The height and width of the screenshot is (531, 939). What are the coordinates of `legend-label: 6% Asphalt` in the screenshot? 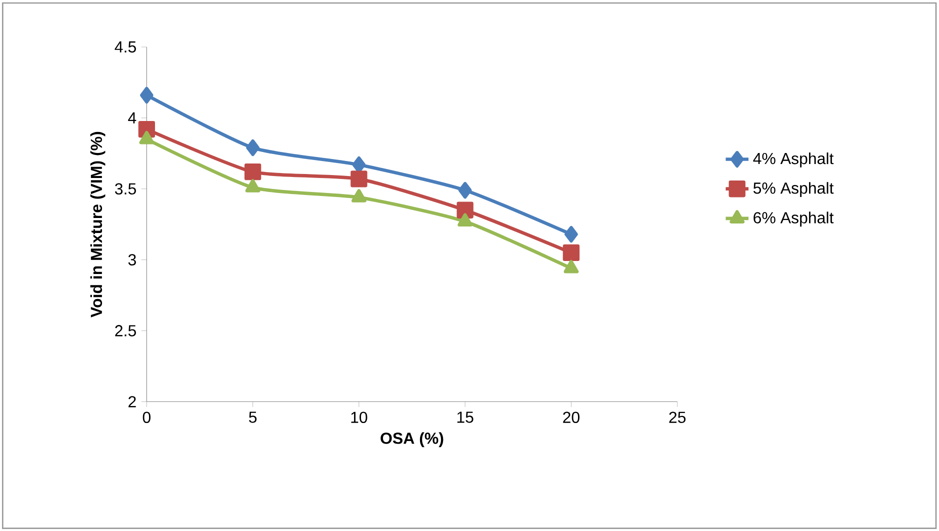 It's located at (794, 219).